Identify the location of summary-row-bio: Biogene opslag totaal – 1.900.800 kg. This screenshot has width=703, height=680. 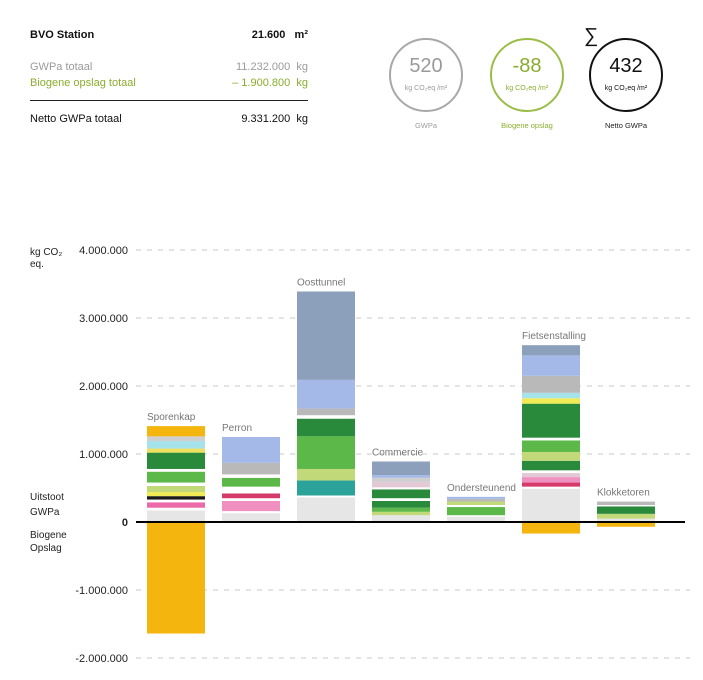
(169, 83).